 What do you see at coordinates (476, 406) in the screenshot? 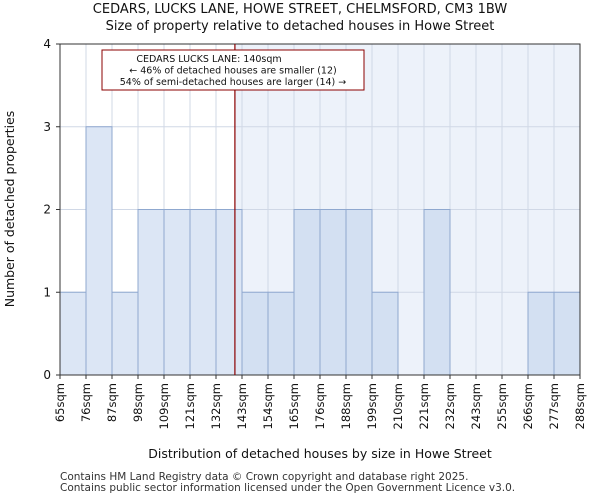
I see `x-tick-label: 243sqm` at bounding box center [476, 406].